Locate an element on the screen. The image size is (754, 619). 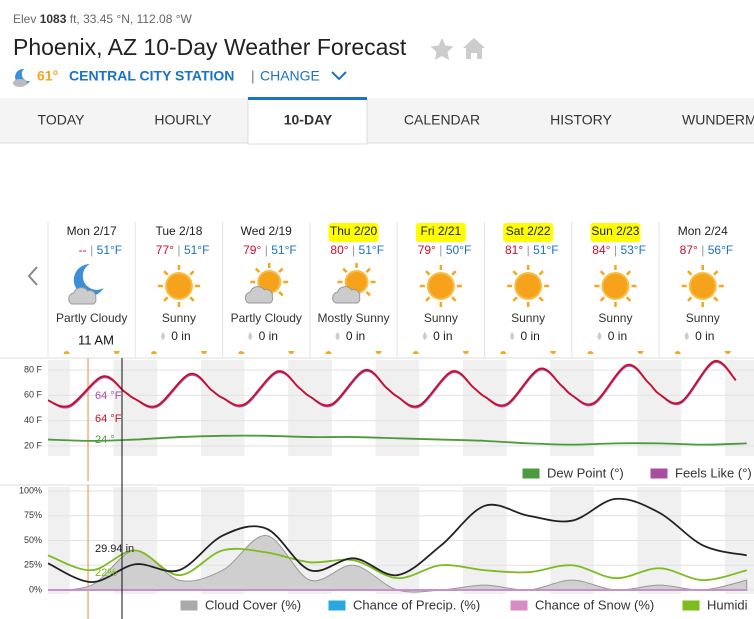
y-tick-label: 40 F is located at coordinates (33, 420).